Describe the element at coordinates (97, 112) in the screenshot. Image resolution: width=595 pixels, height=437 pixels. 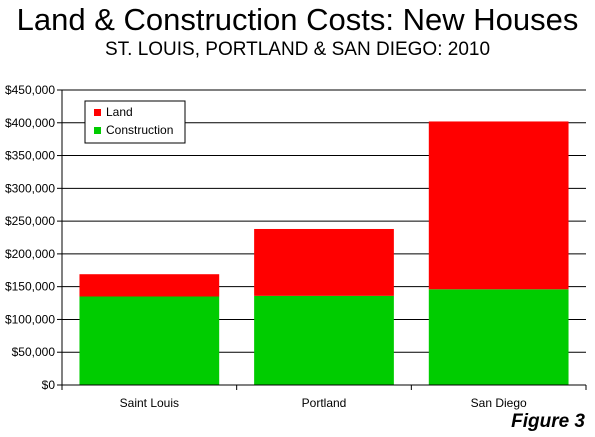
I see `legend-swatch-land` at that location.